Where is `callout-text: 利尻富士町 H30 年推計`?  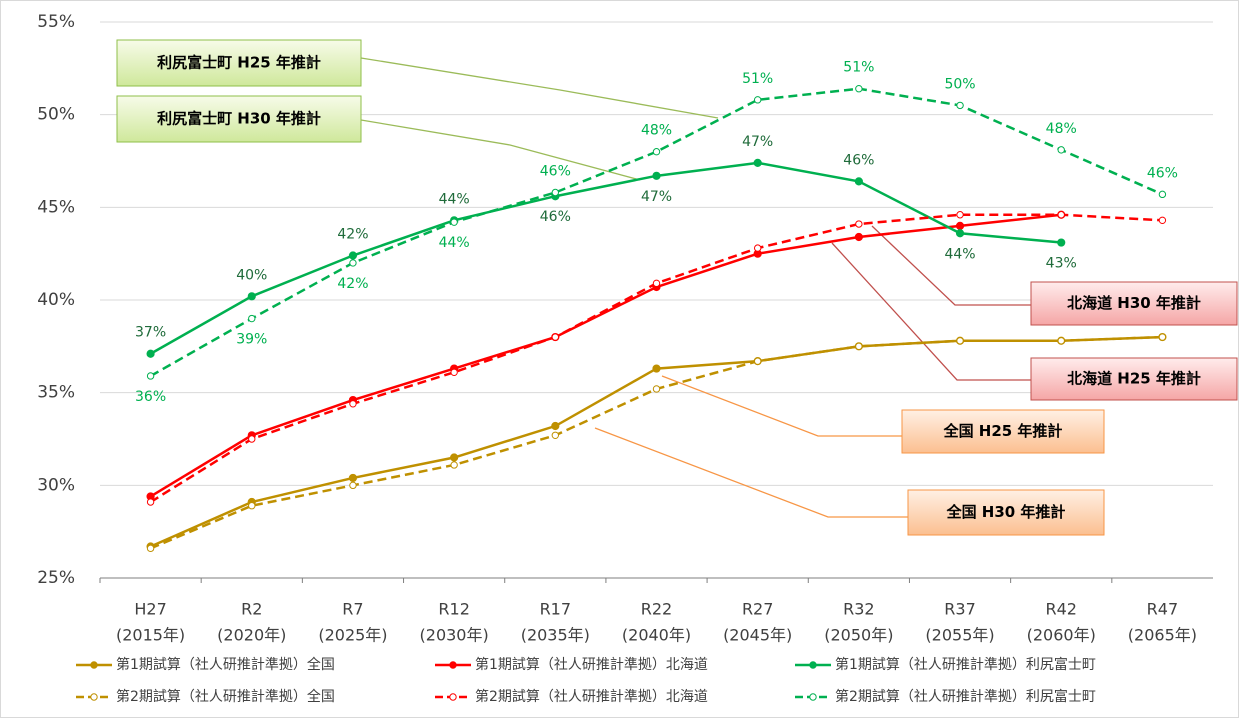 callout-text: 利尻富士町 H30 年推計 is located at coordinates (239, 119).